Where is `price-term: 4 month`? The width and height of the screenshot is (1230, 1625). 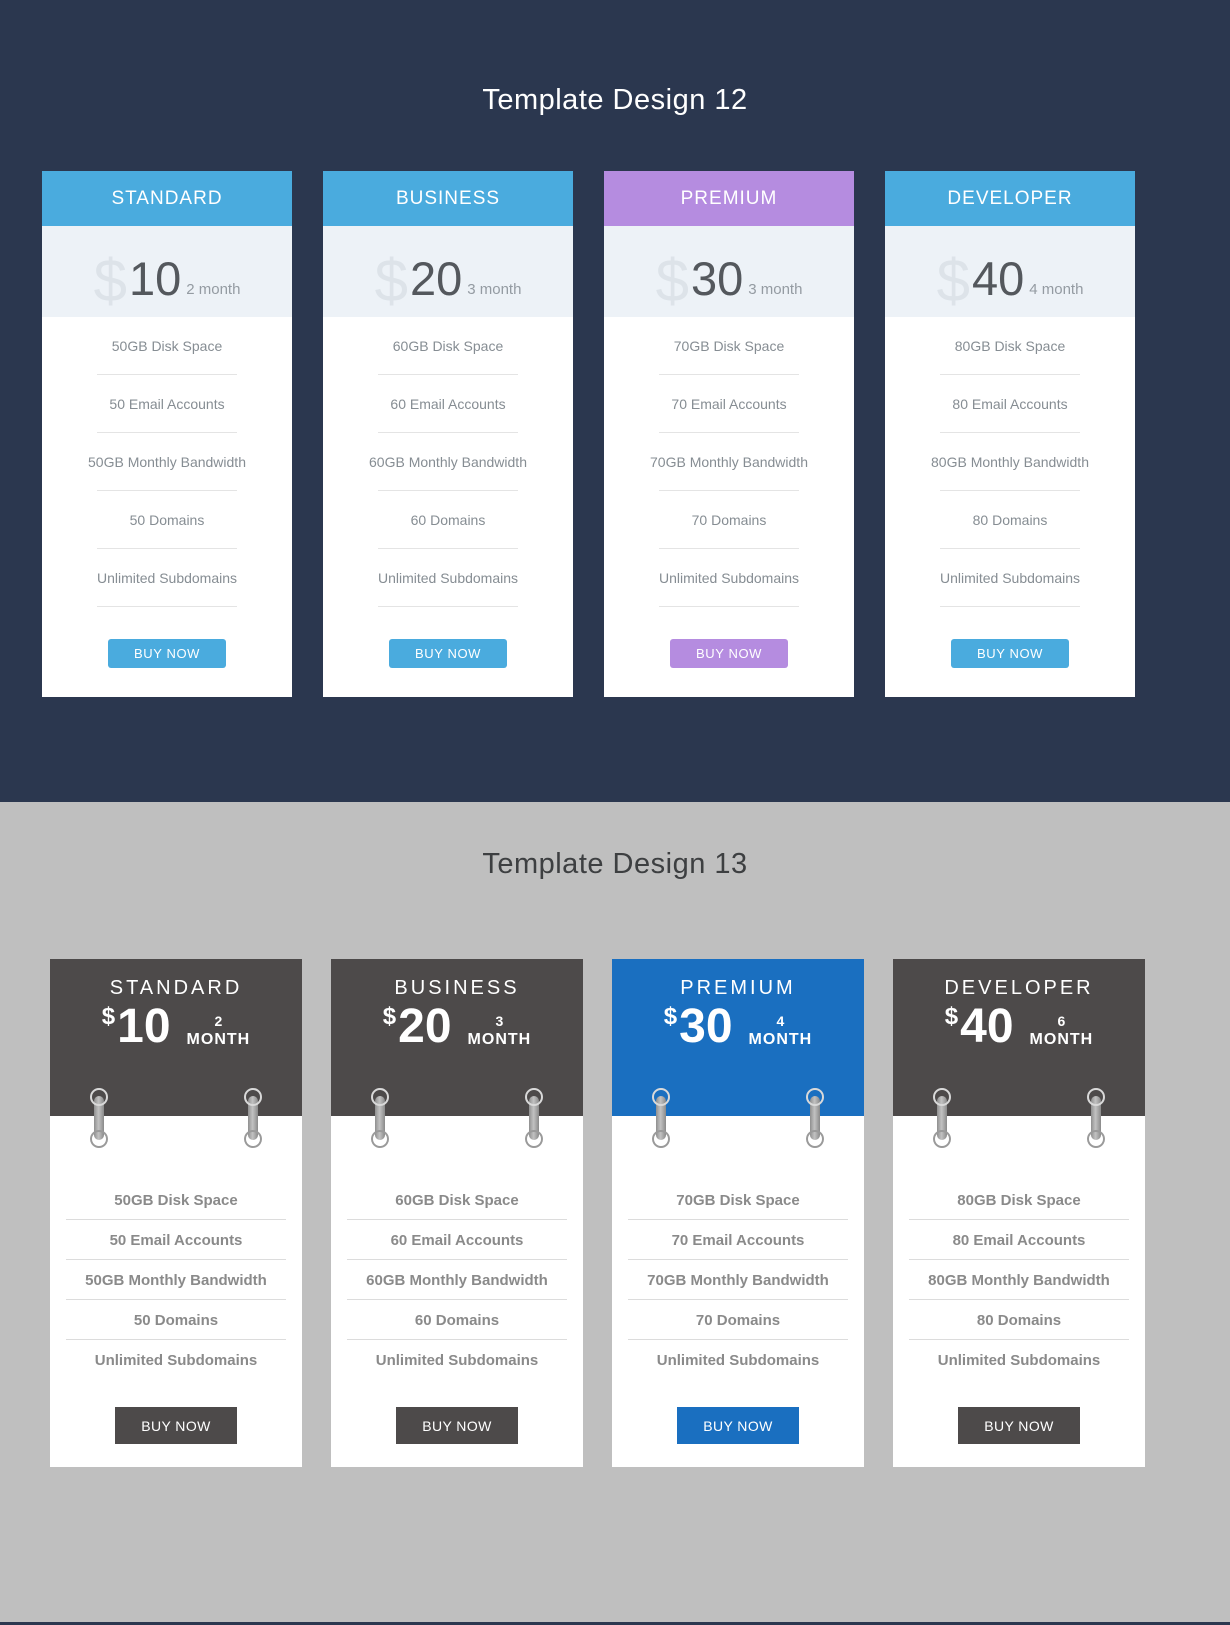 price-term: 4 month is located at coordinates (1056, 289).